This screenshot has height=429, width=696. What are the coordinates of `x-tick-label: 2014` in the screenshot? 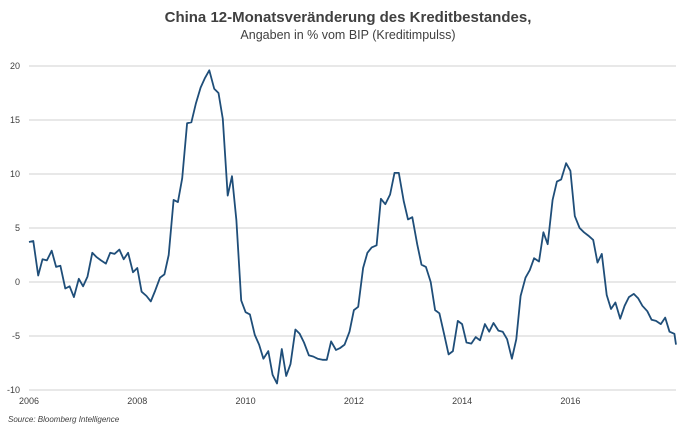 It's located at (462, 401).